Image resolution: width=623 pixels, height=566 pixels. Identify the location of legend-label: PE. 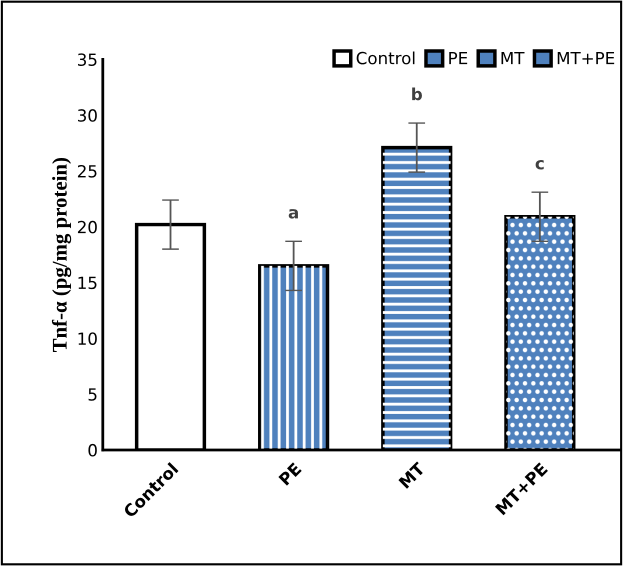
(458, 58).